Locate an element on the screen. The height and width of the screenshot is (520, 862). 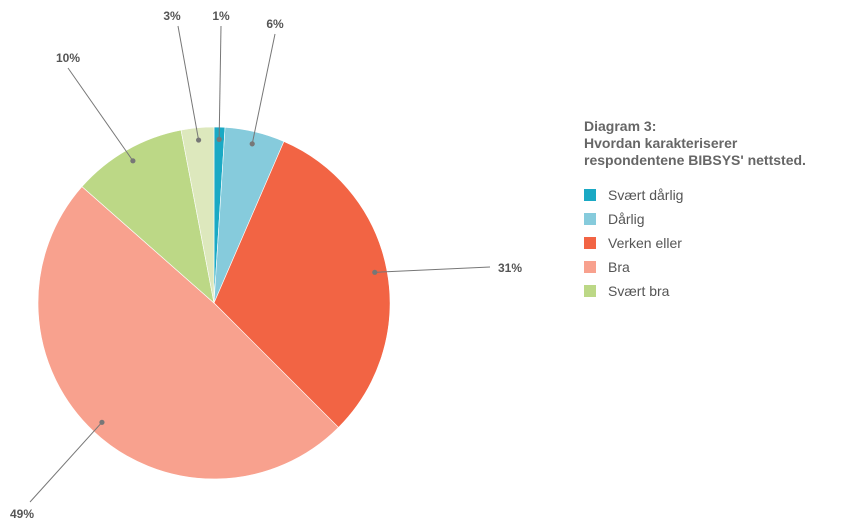
legend-item-svaert-darlig: Svært dårlig is located at coordinates (695, 195).